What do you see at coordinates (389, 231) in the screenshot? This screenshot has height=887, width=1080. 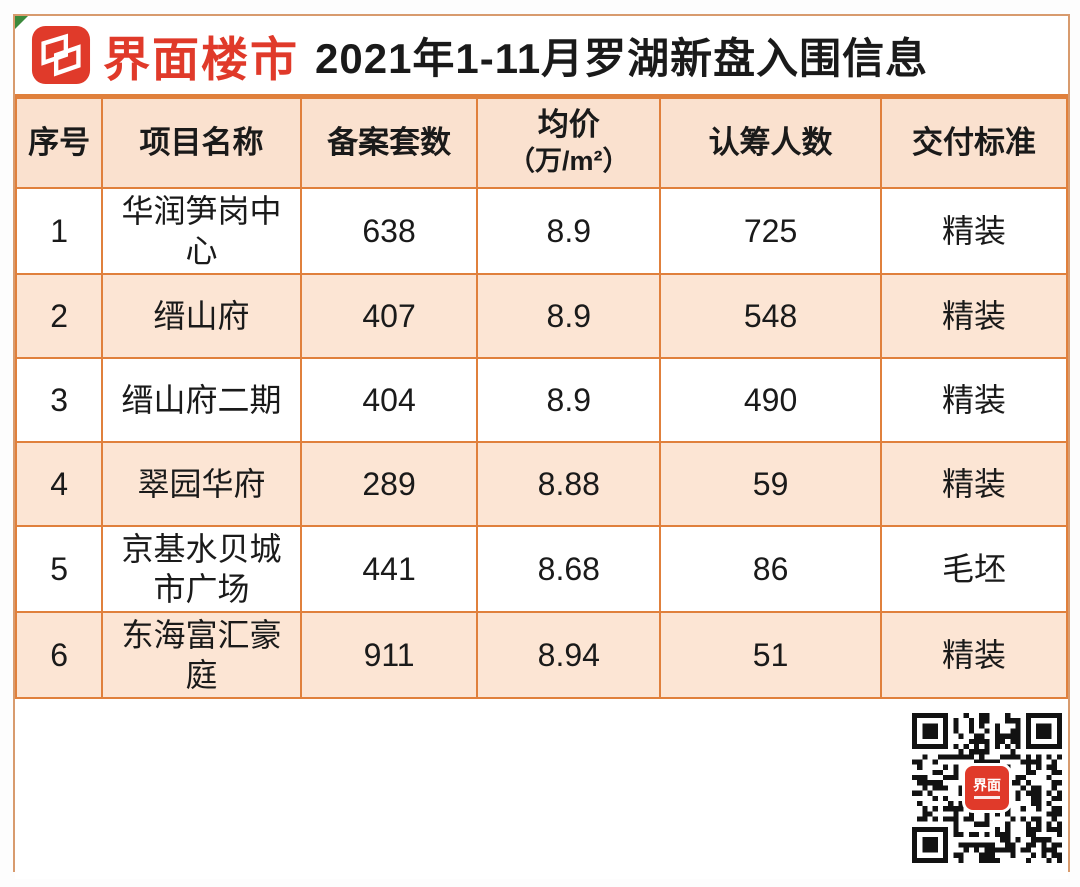 I see `cell-units: 638` at bounding box center [389, 231].